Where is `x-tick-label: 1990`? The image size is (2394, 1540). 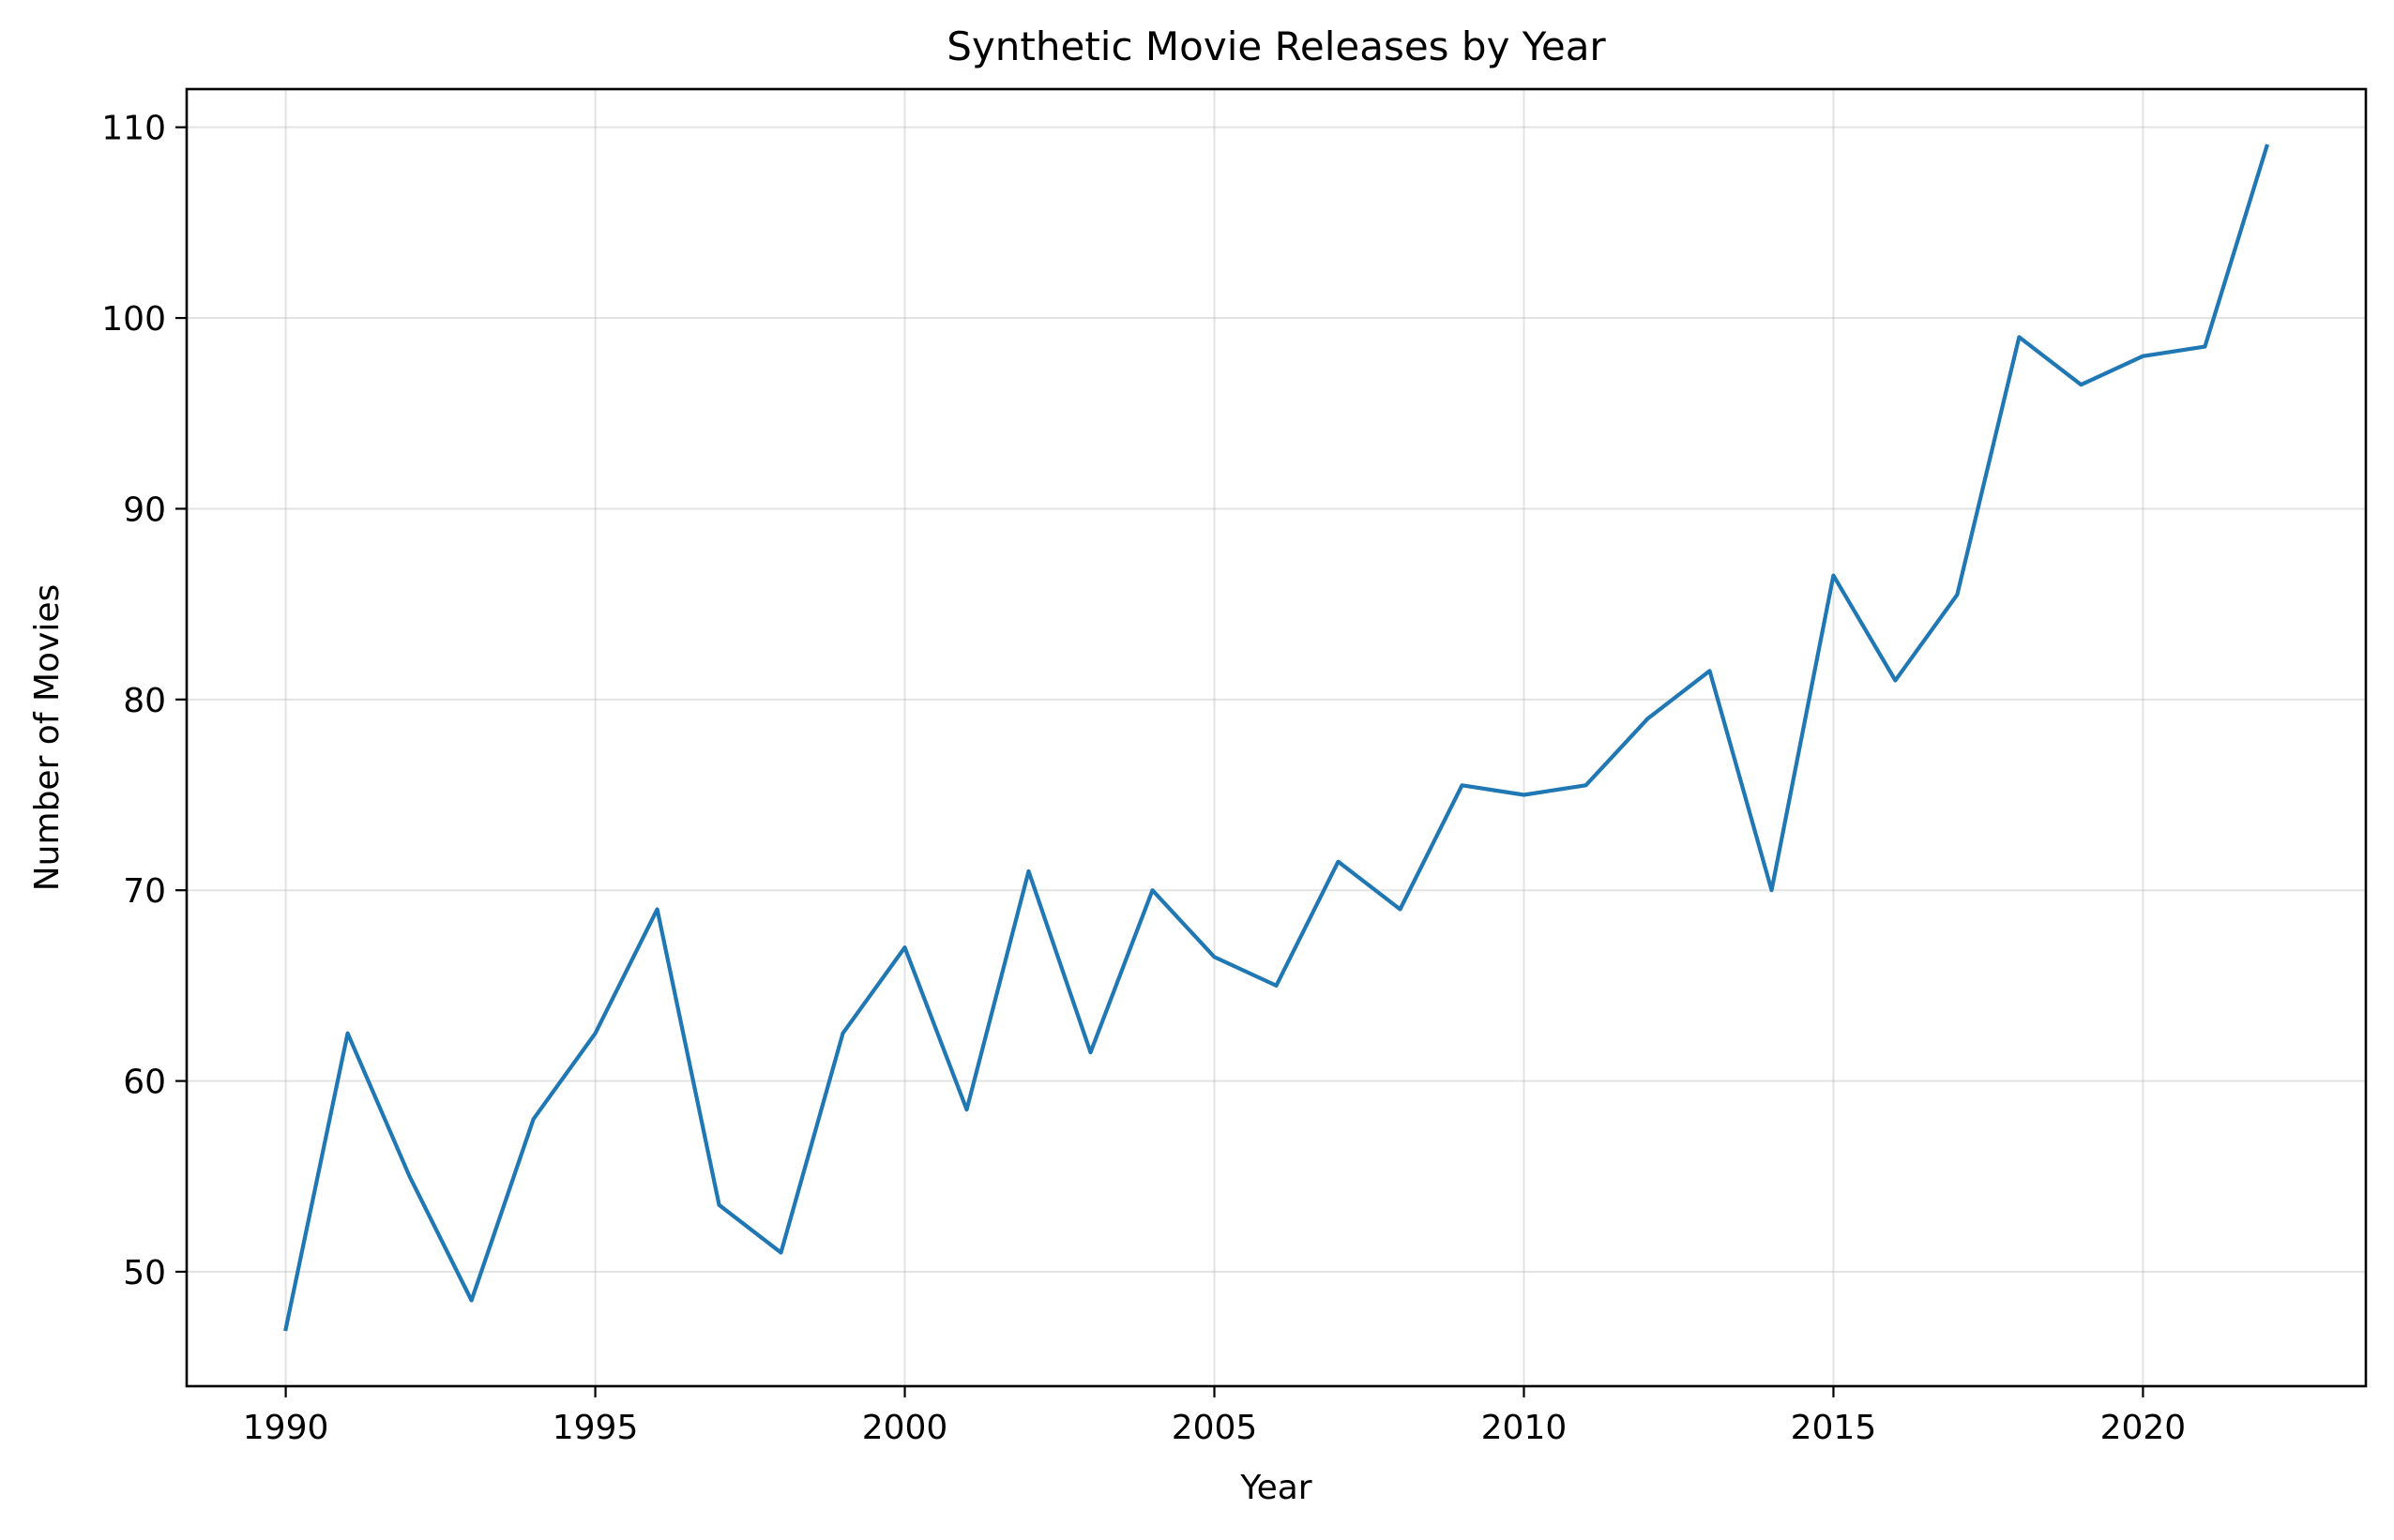
x-tick-label: 1990 is located at coordinates (286, 1428).